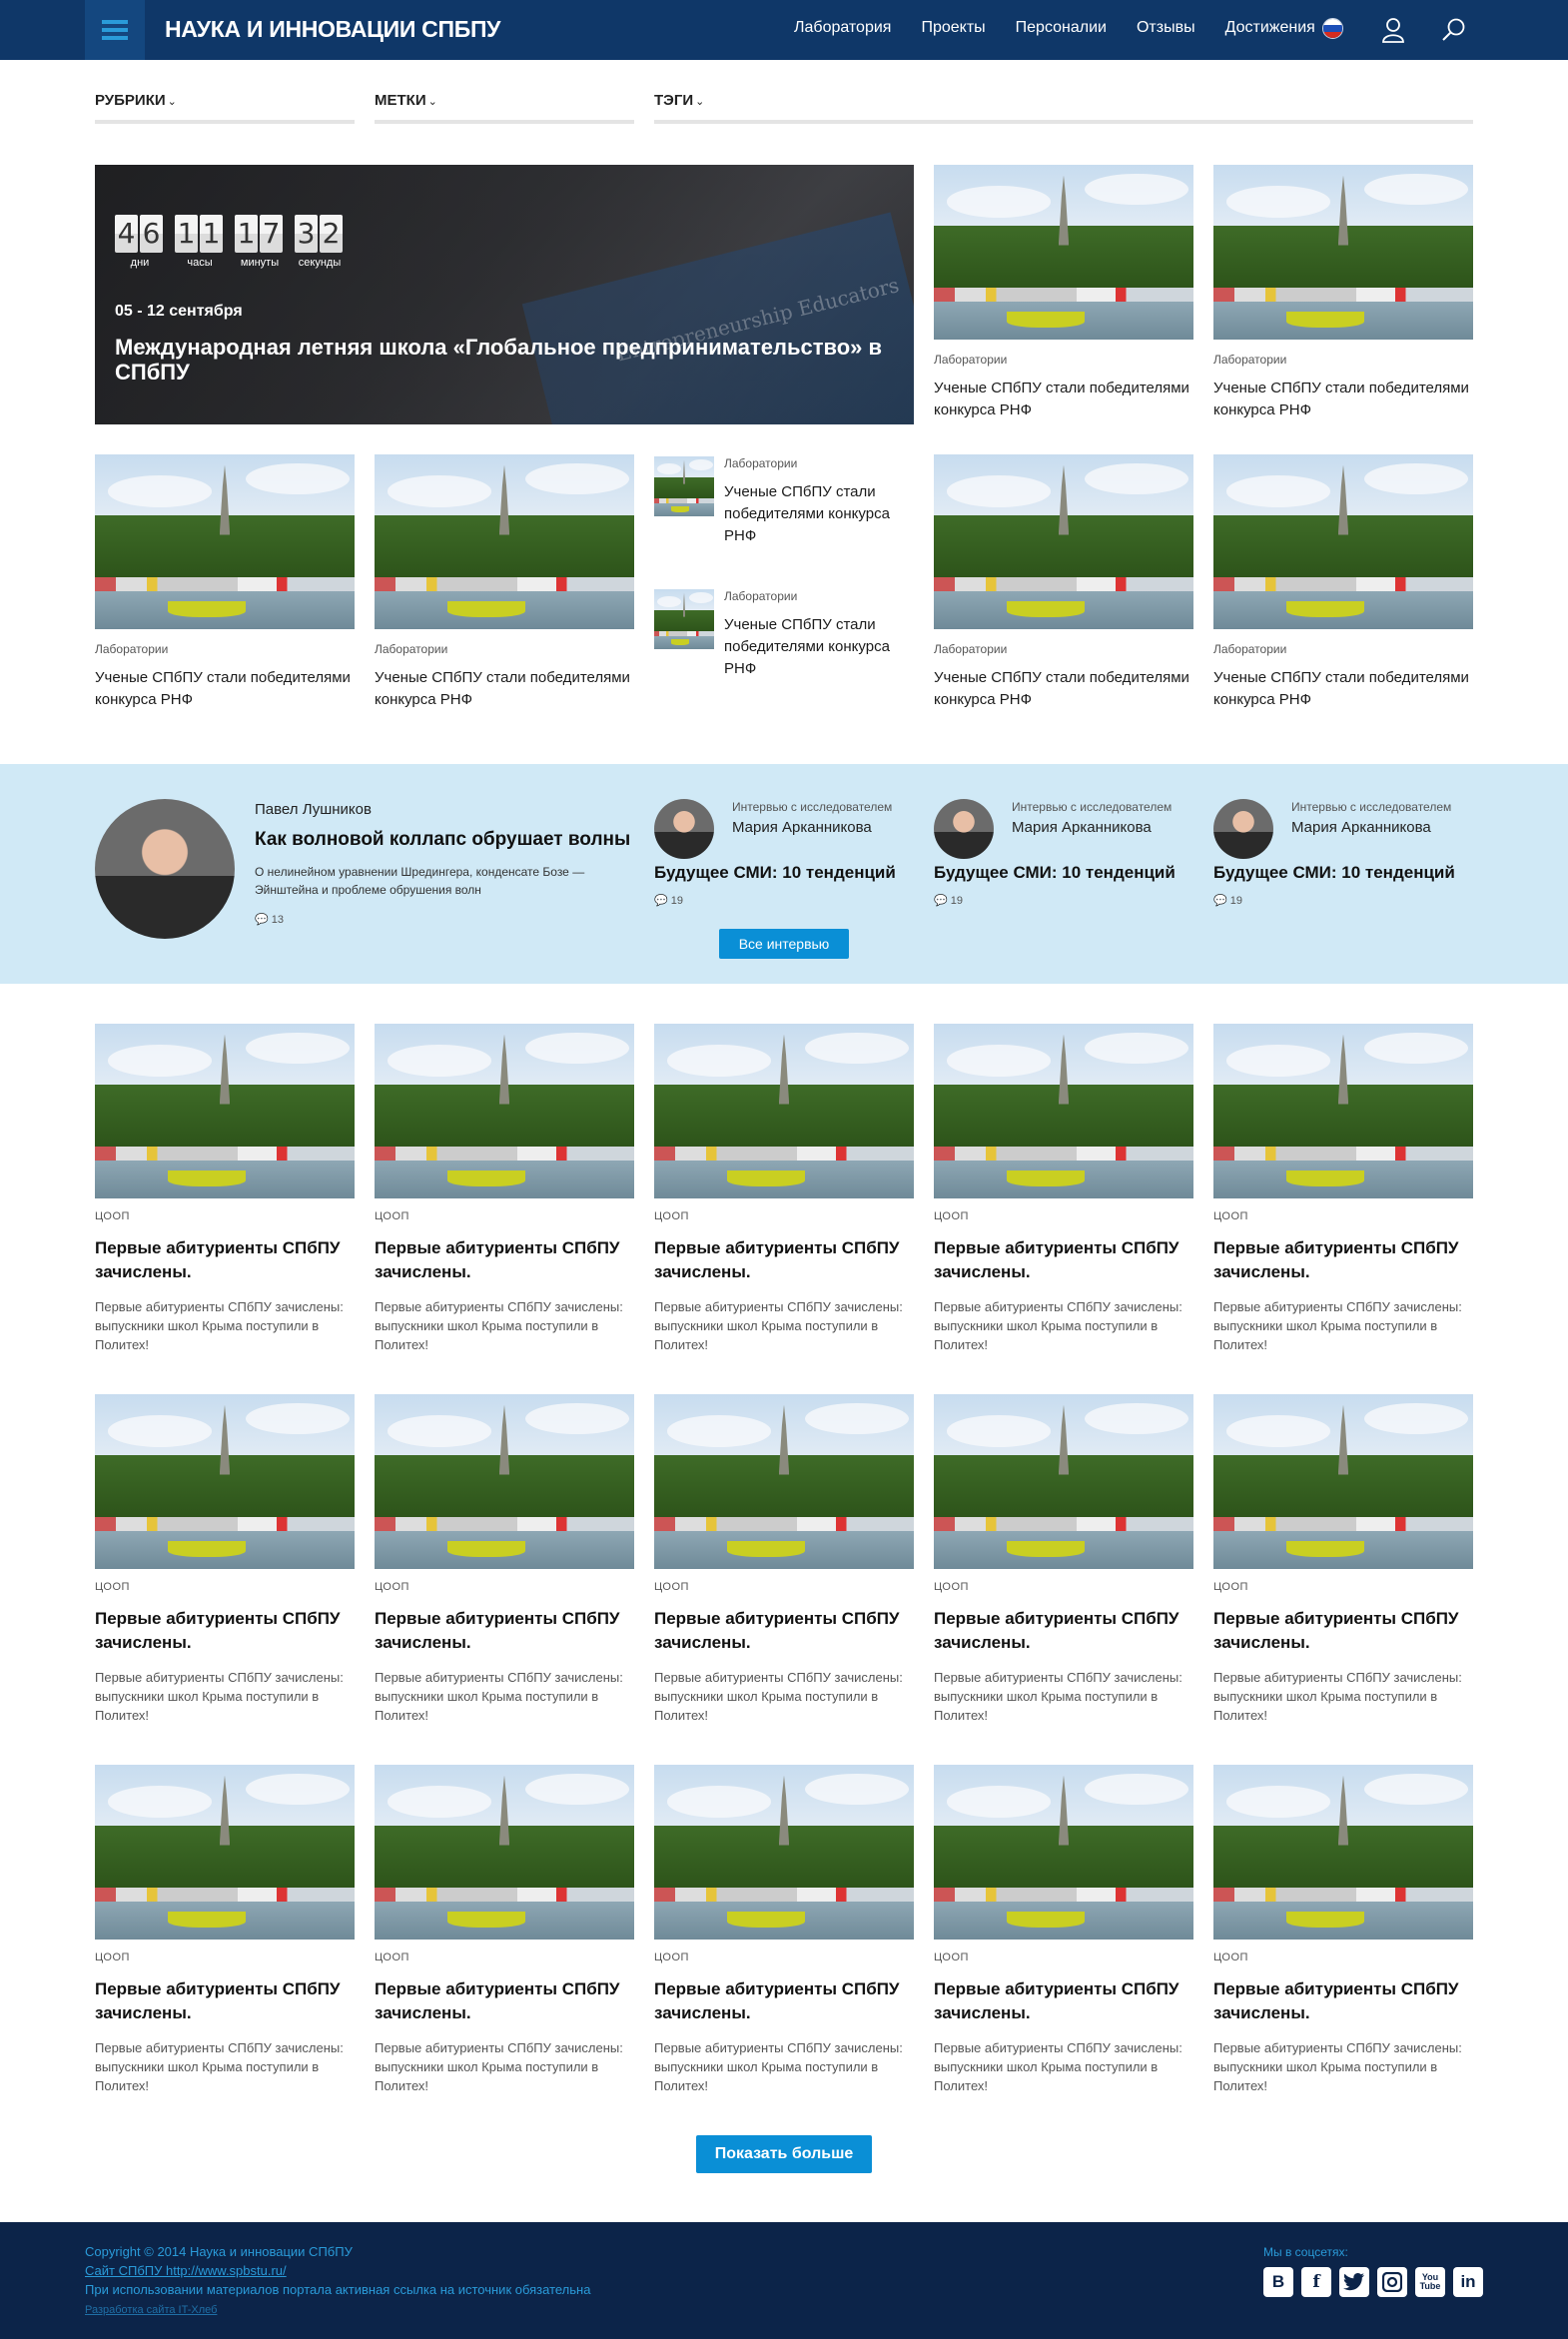 The image size is (1568, 2339). Describe the element at coordinates (1269, 27) in the screenshot. I see `nav-achievements: Достижения` at that location.